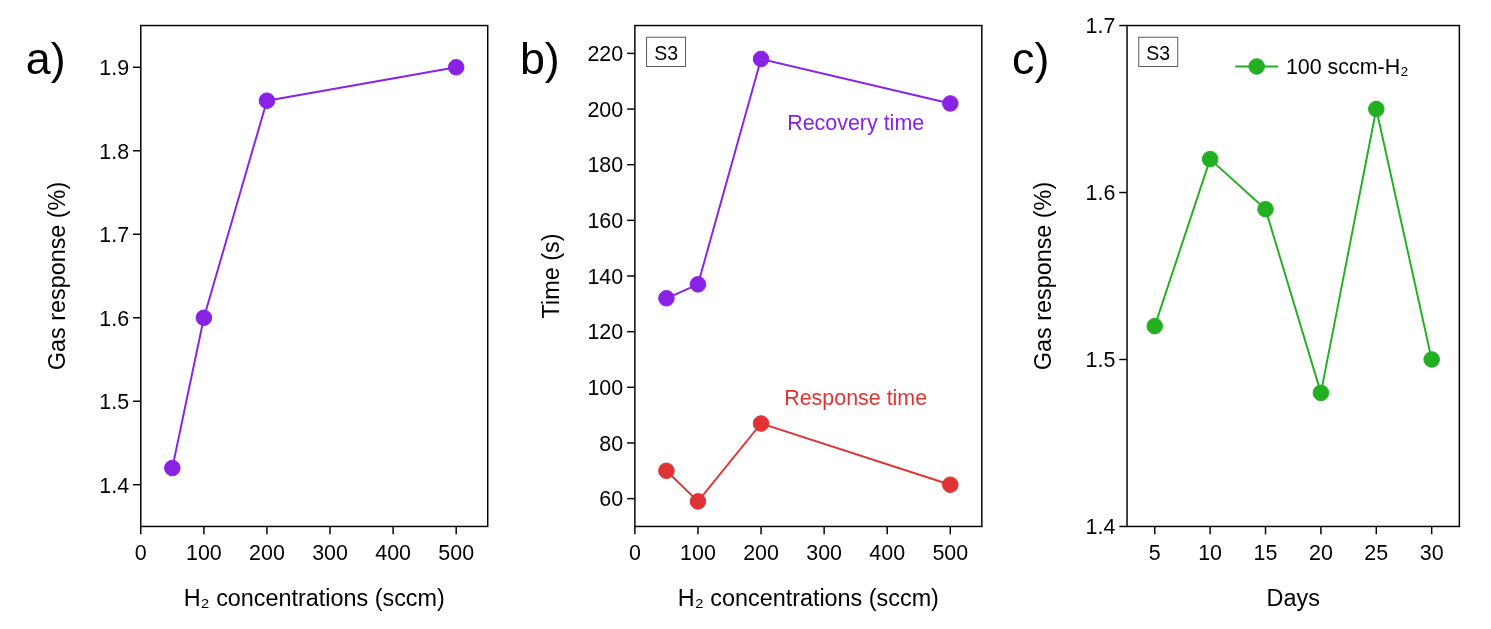 This screenshot has height=629, width=1491. I want to click on y-axis-title: Time (s), so click(550, 276).